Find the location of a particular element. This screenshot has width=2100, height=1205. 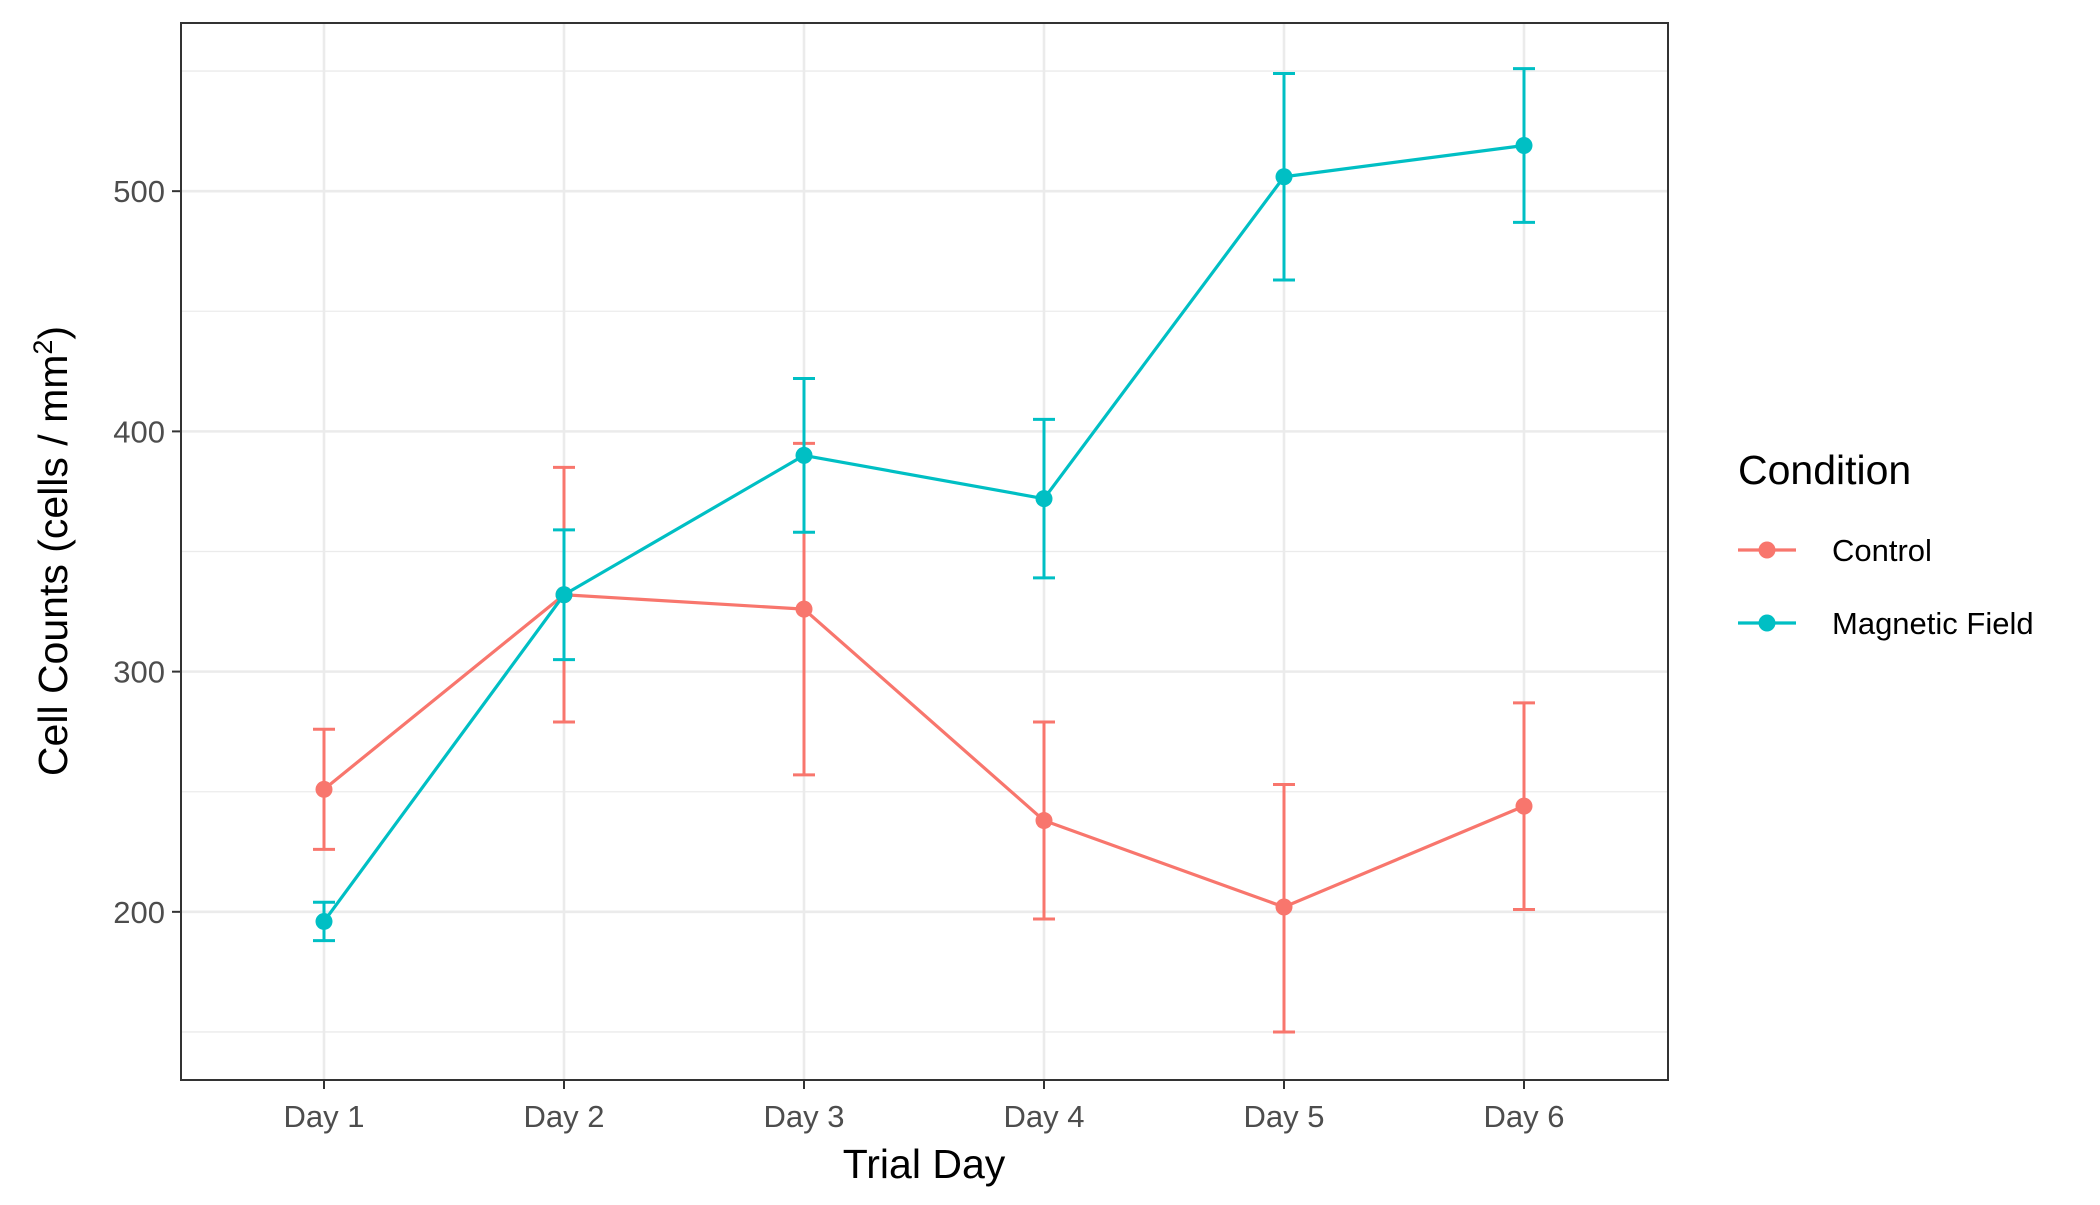

y-tick-label: 300 is located at coordinates (139, 672).